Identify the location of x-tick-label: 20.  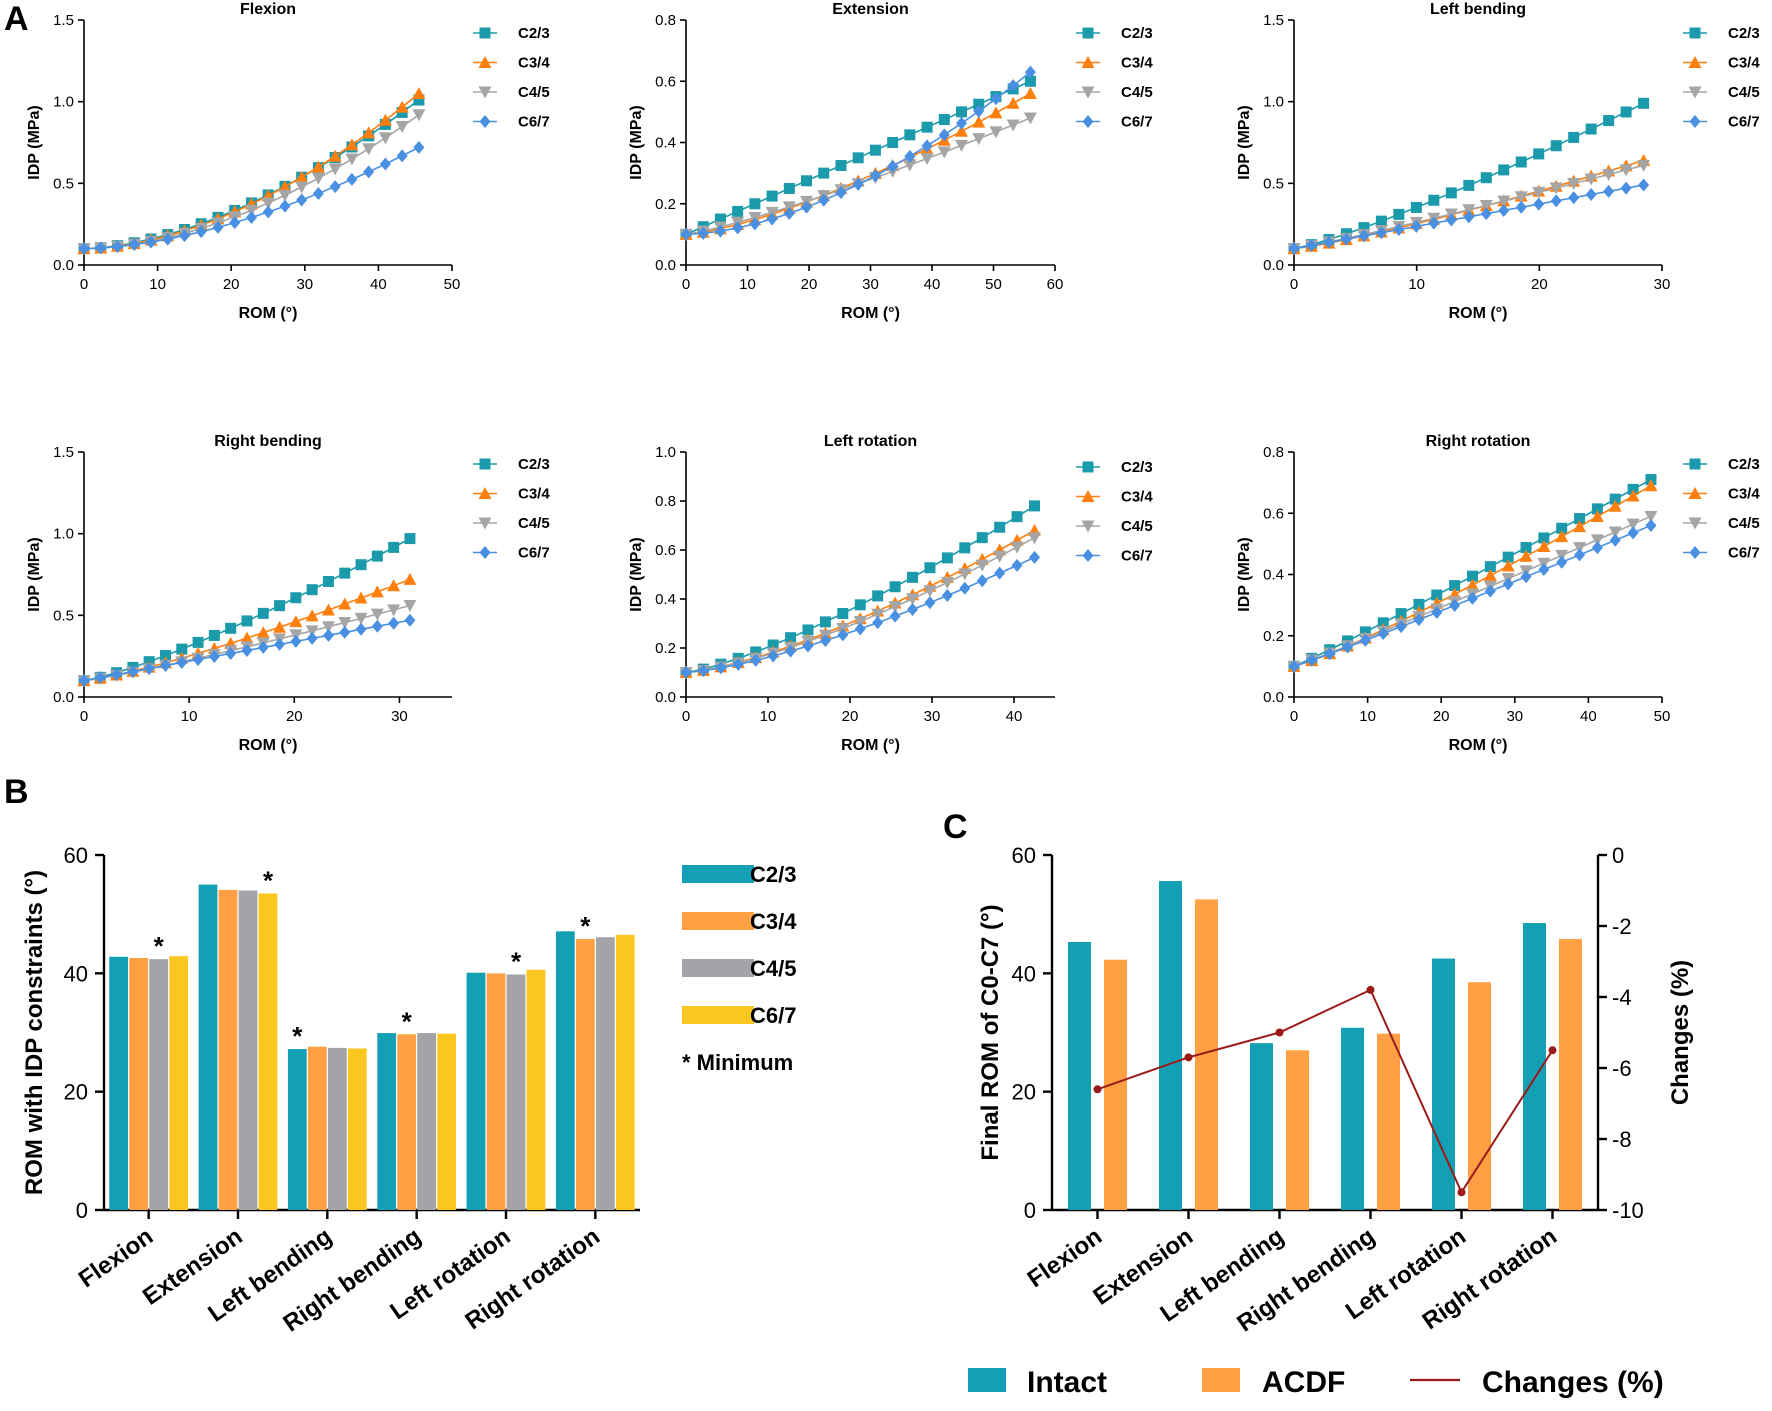
(294, 716).